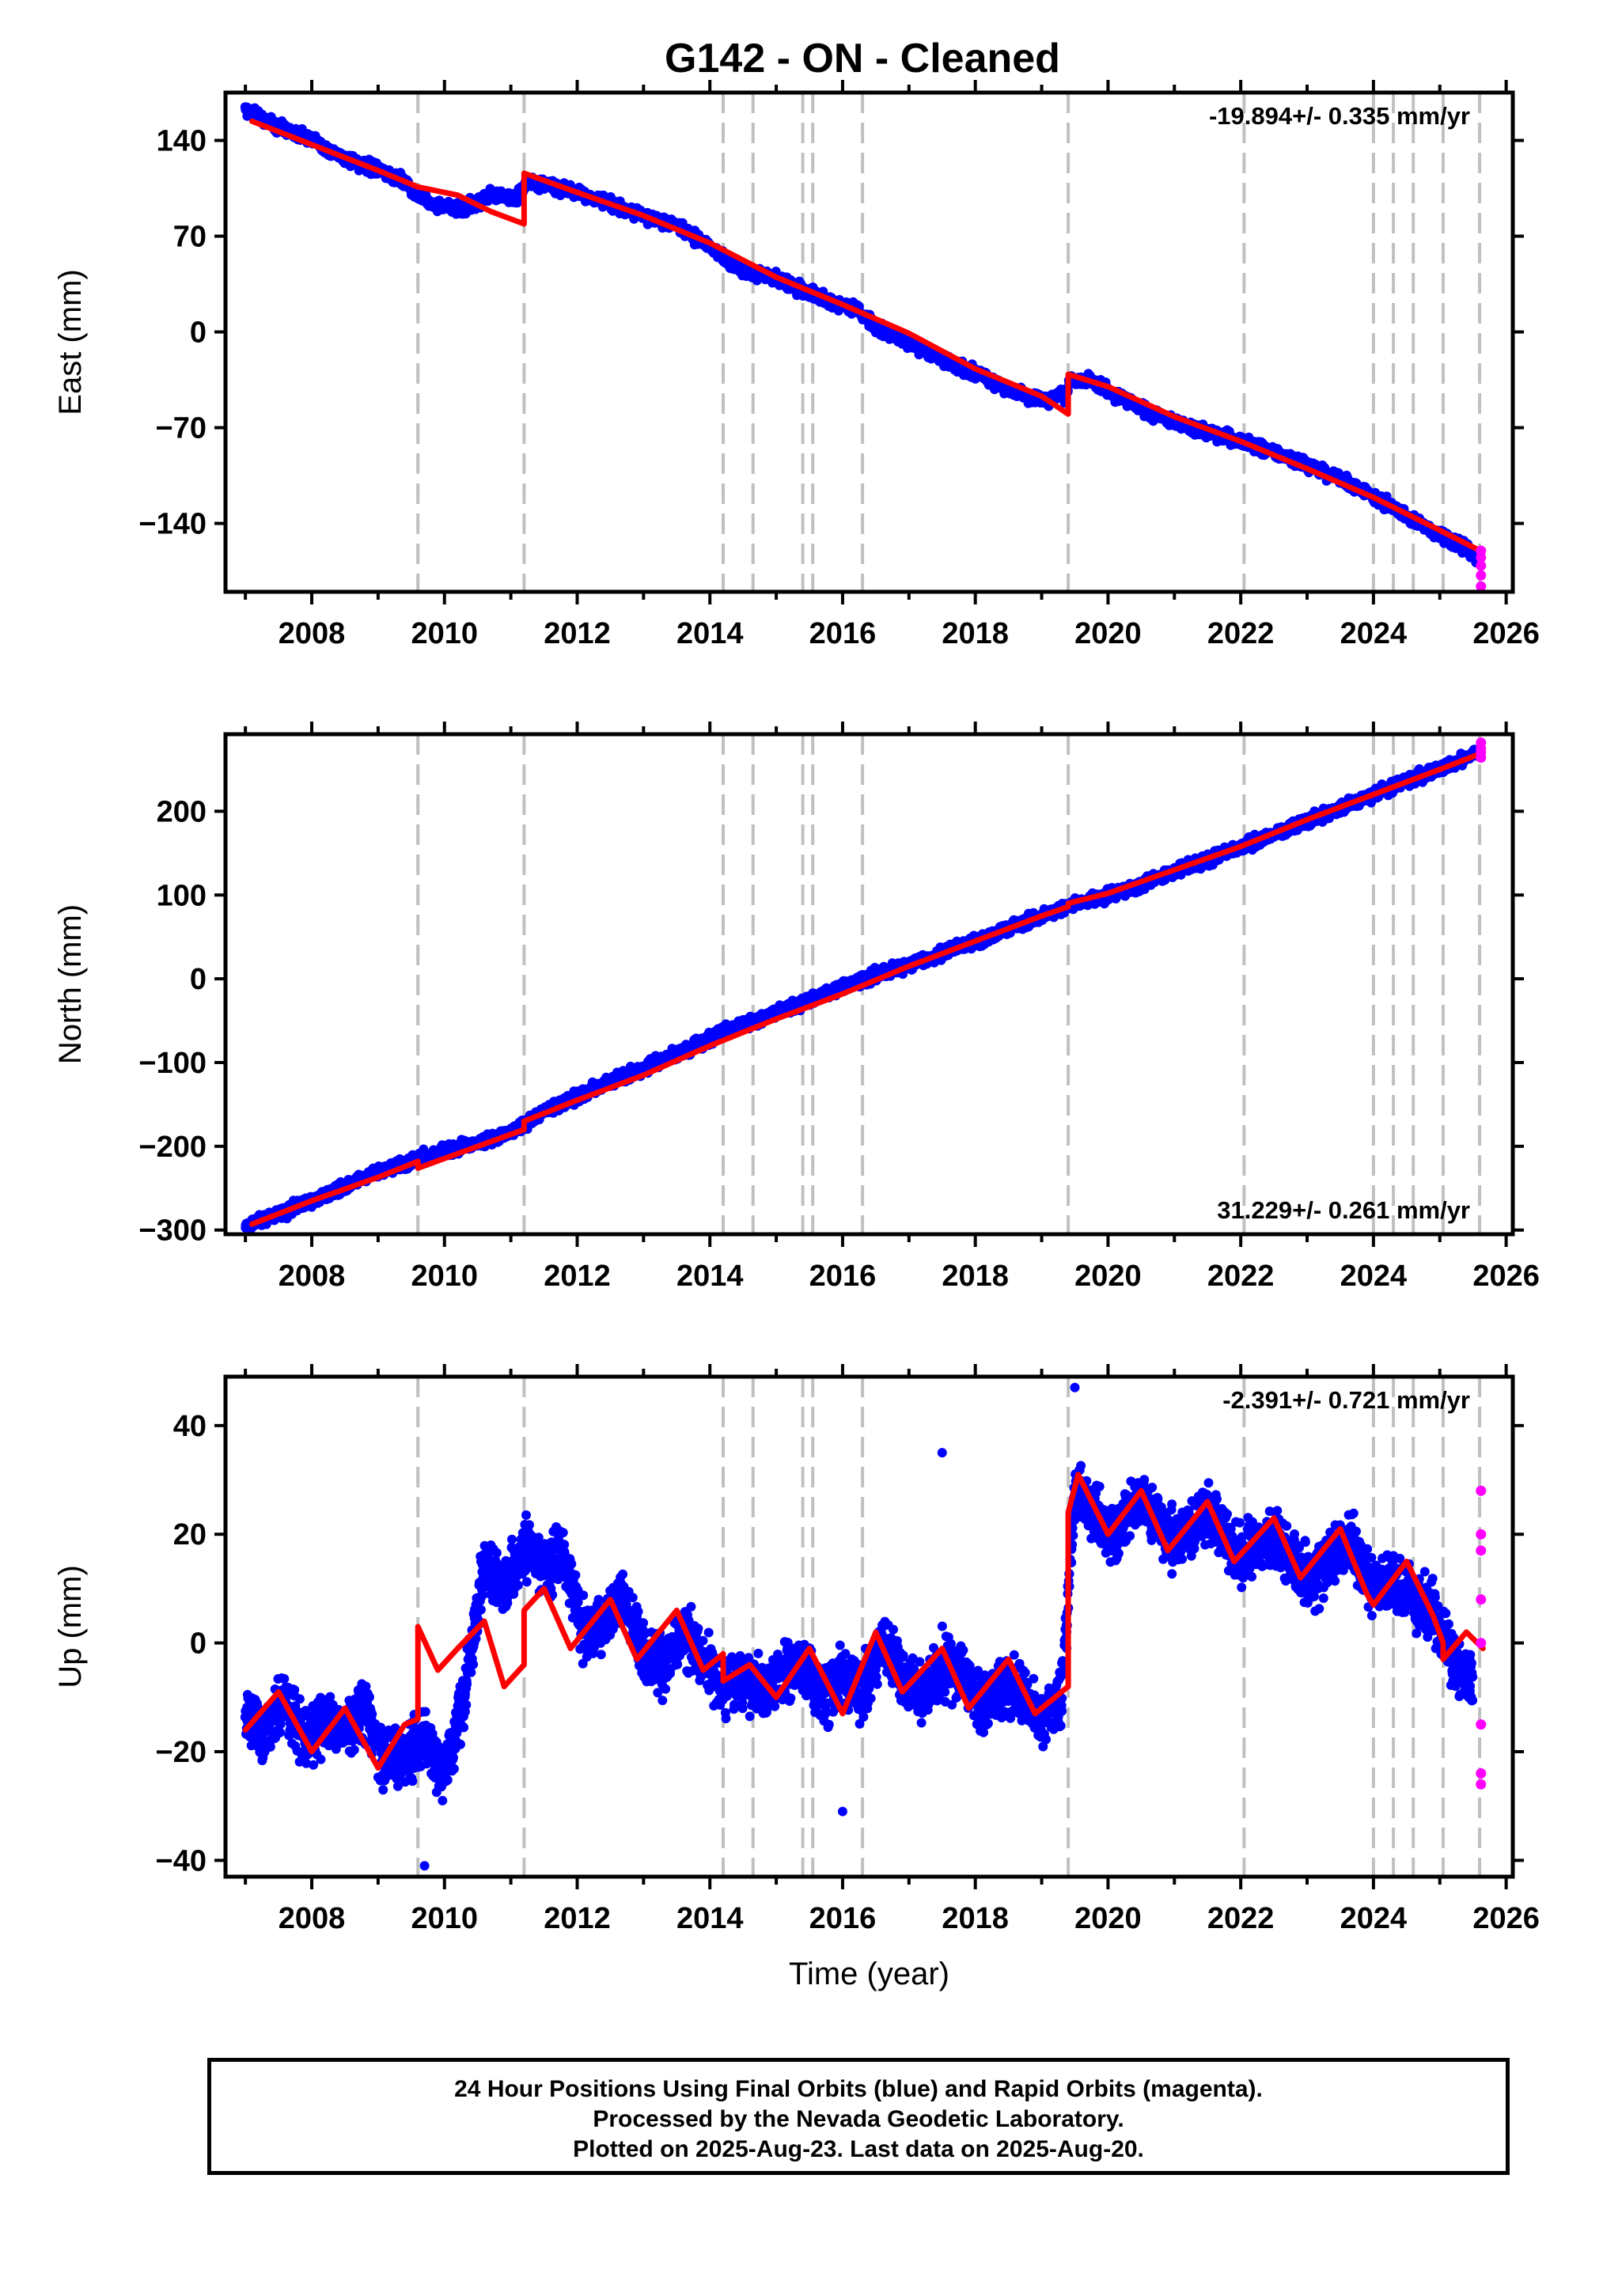 Image resolution: width=1603 pixels, height=2296 pixels. What do you see at coordinates (577, 633) in the screenshot?
I see `x-tick-label: 2012` at bounding box center [577, 633].